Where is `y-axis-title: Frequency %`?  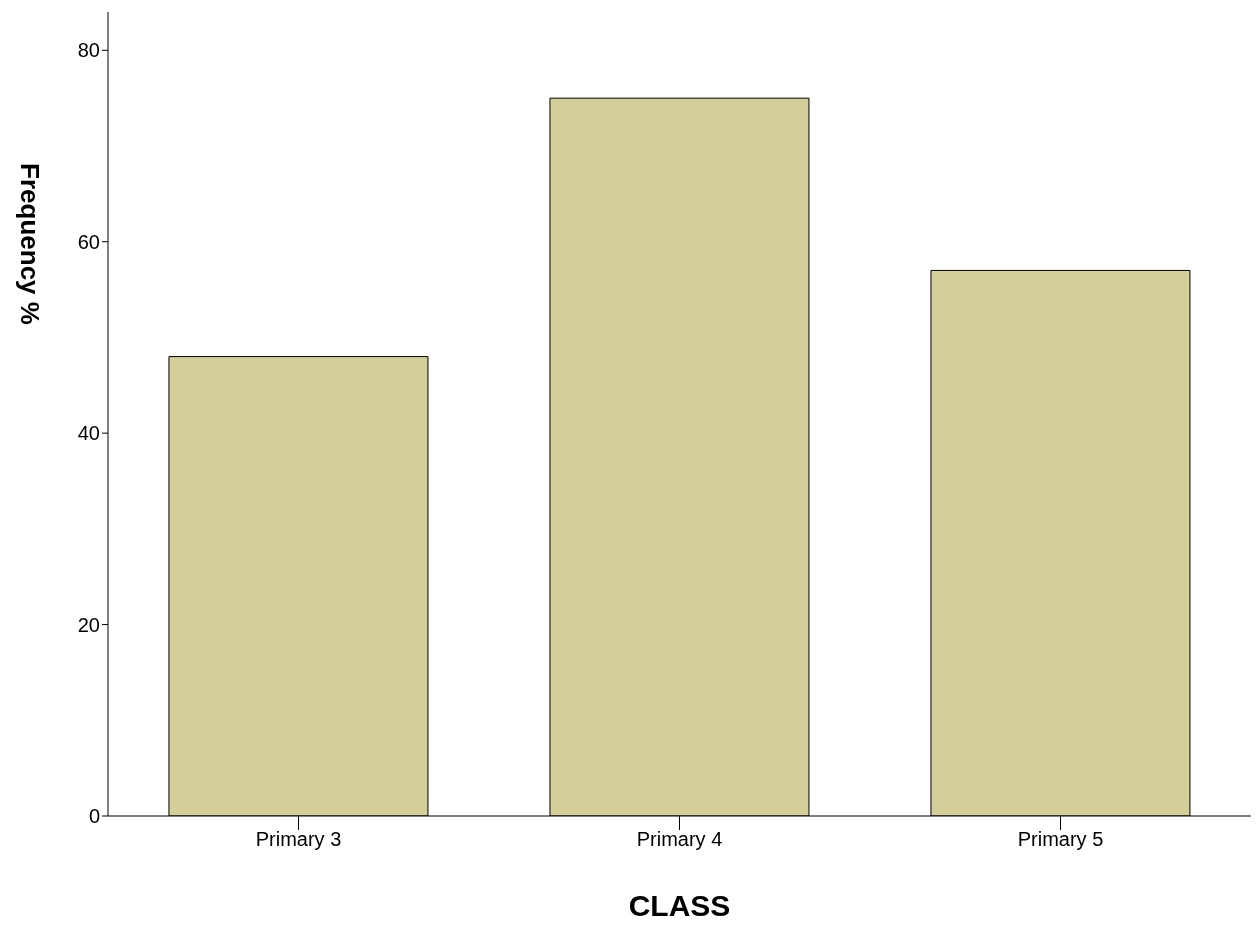
y-axis-title: Frequency % is located at coordinates (30, 244).